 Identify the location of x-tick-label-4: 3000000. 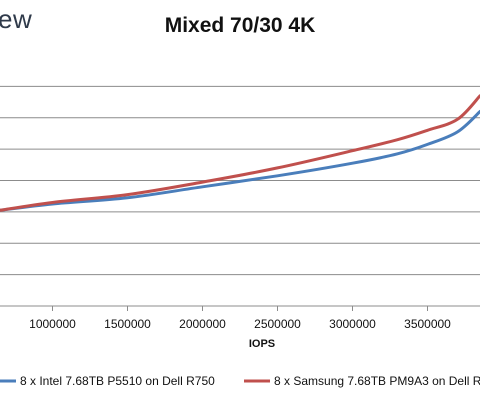
(352, 324).